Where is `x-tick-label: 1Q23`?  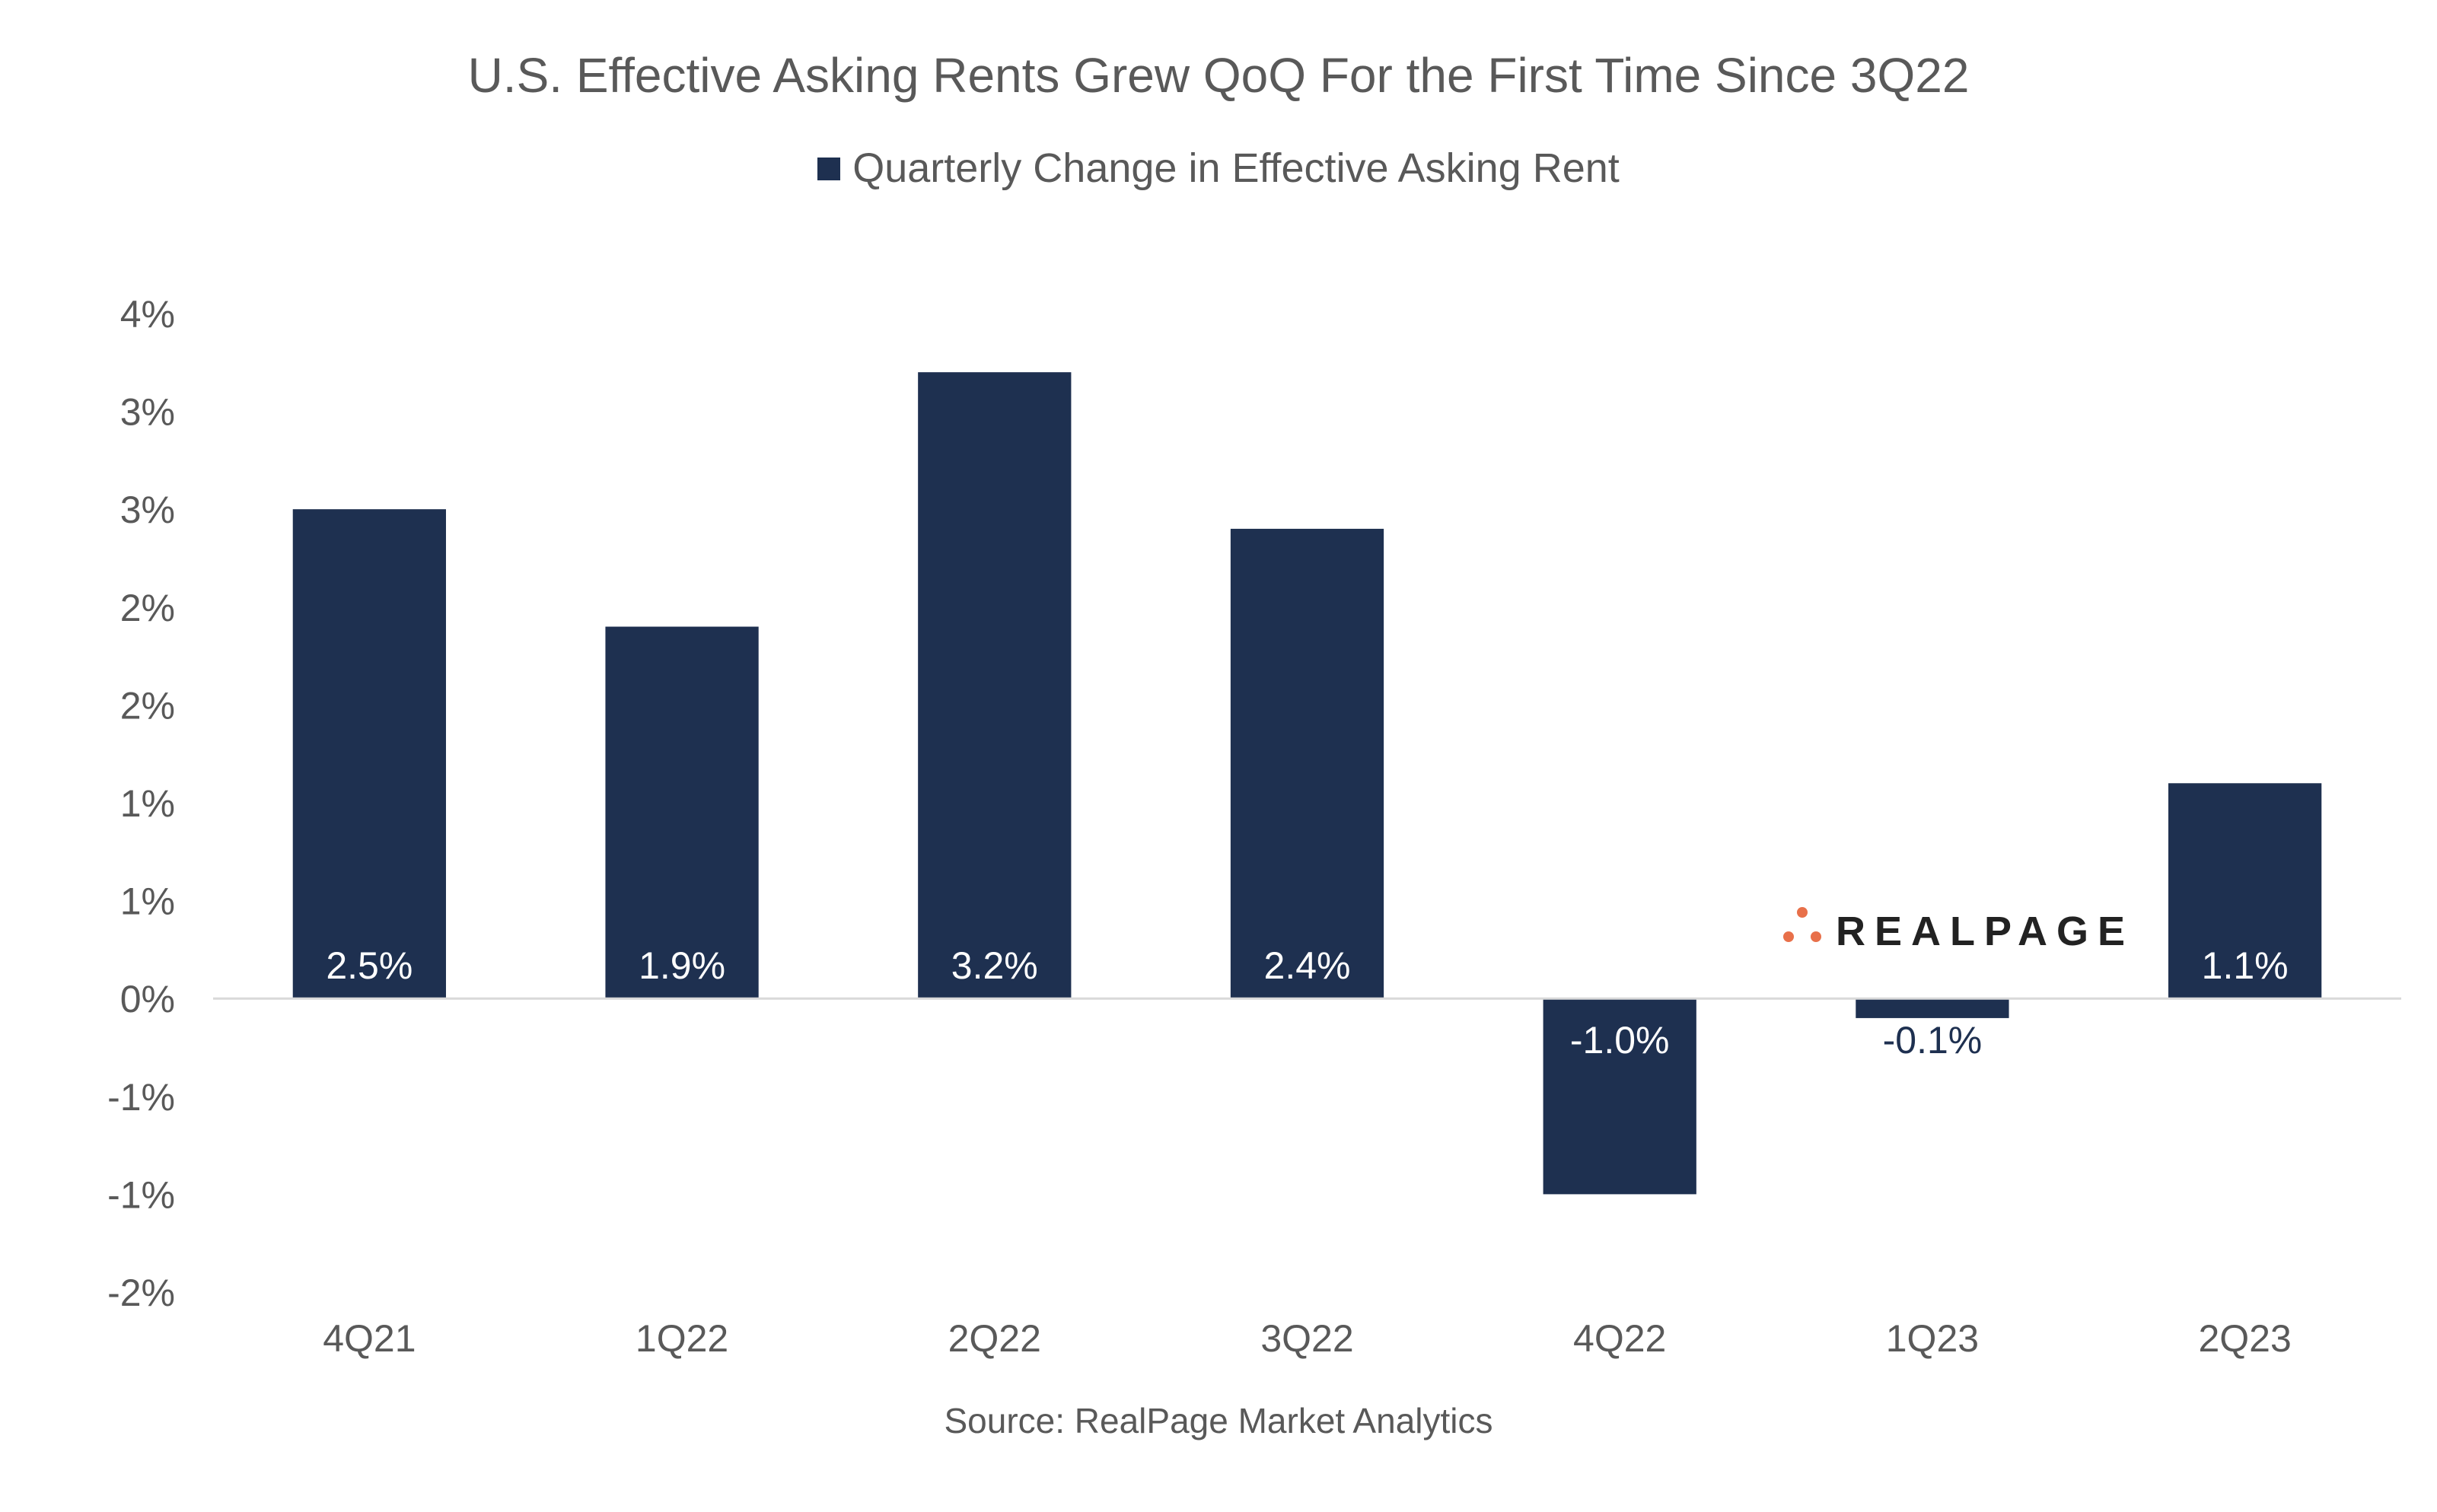
x-tick-label: 1Q23 is located at coordinates (1933, 1338).